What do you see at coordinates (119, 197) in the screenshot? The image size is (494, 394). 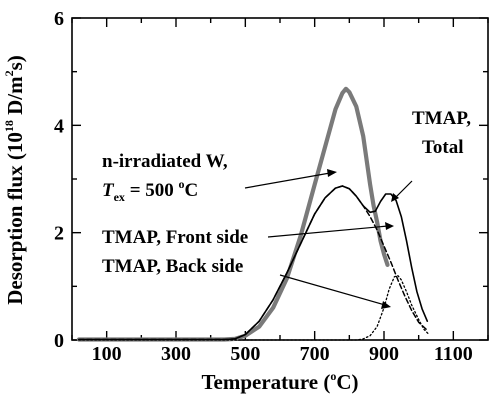 I see `annotation-experiment-sub: ex` at bounding box center [119, 197].